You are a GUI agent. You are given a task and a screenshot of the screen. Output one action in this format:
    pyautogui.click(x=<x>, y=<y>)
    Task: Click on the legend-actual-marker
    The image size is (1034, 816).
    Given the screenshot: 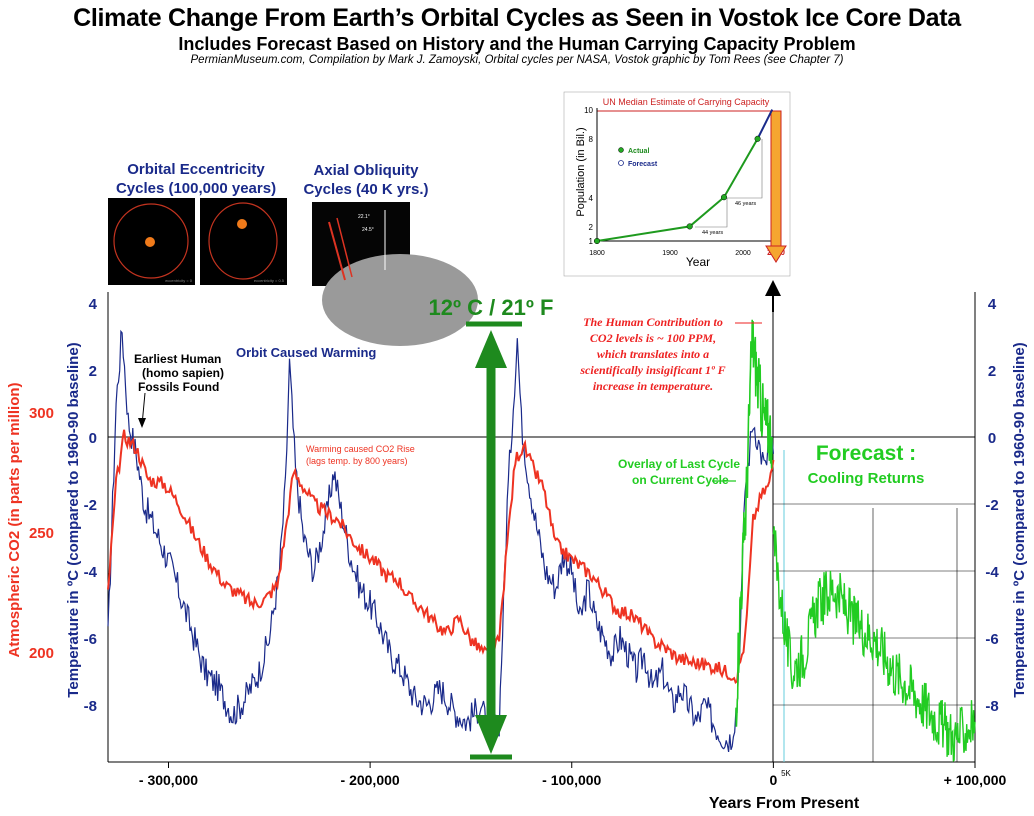 What is the action you would take?
    pyautogui.click(x=621, y=150)
    